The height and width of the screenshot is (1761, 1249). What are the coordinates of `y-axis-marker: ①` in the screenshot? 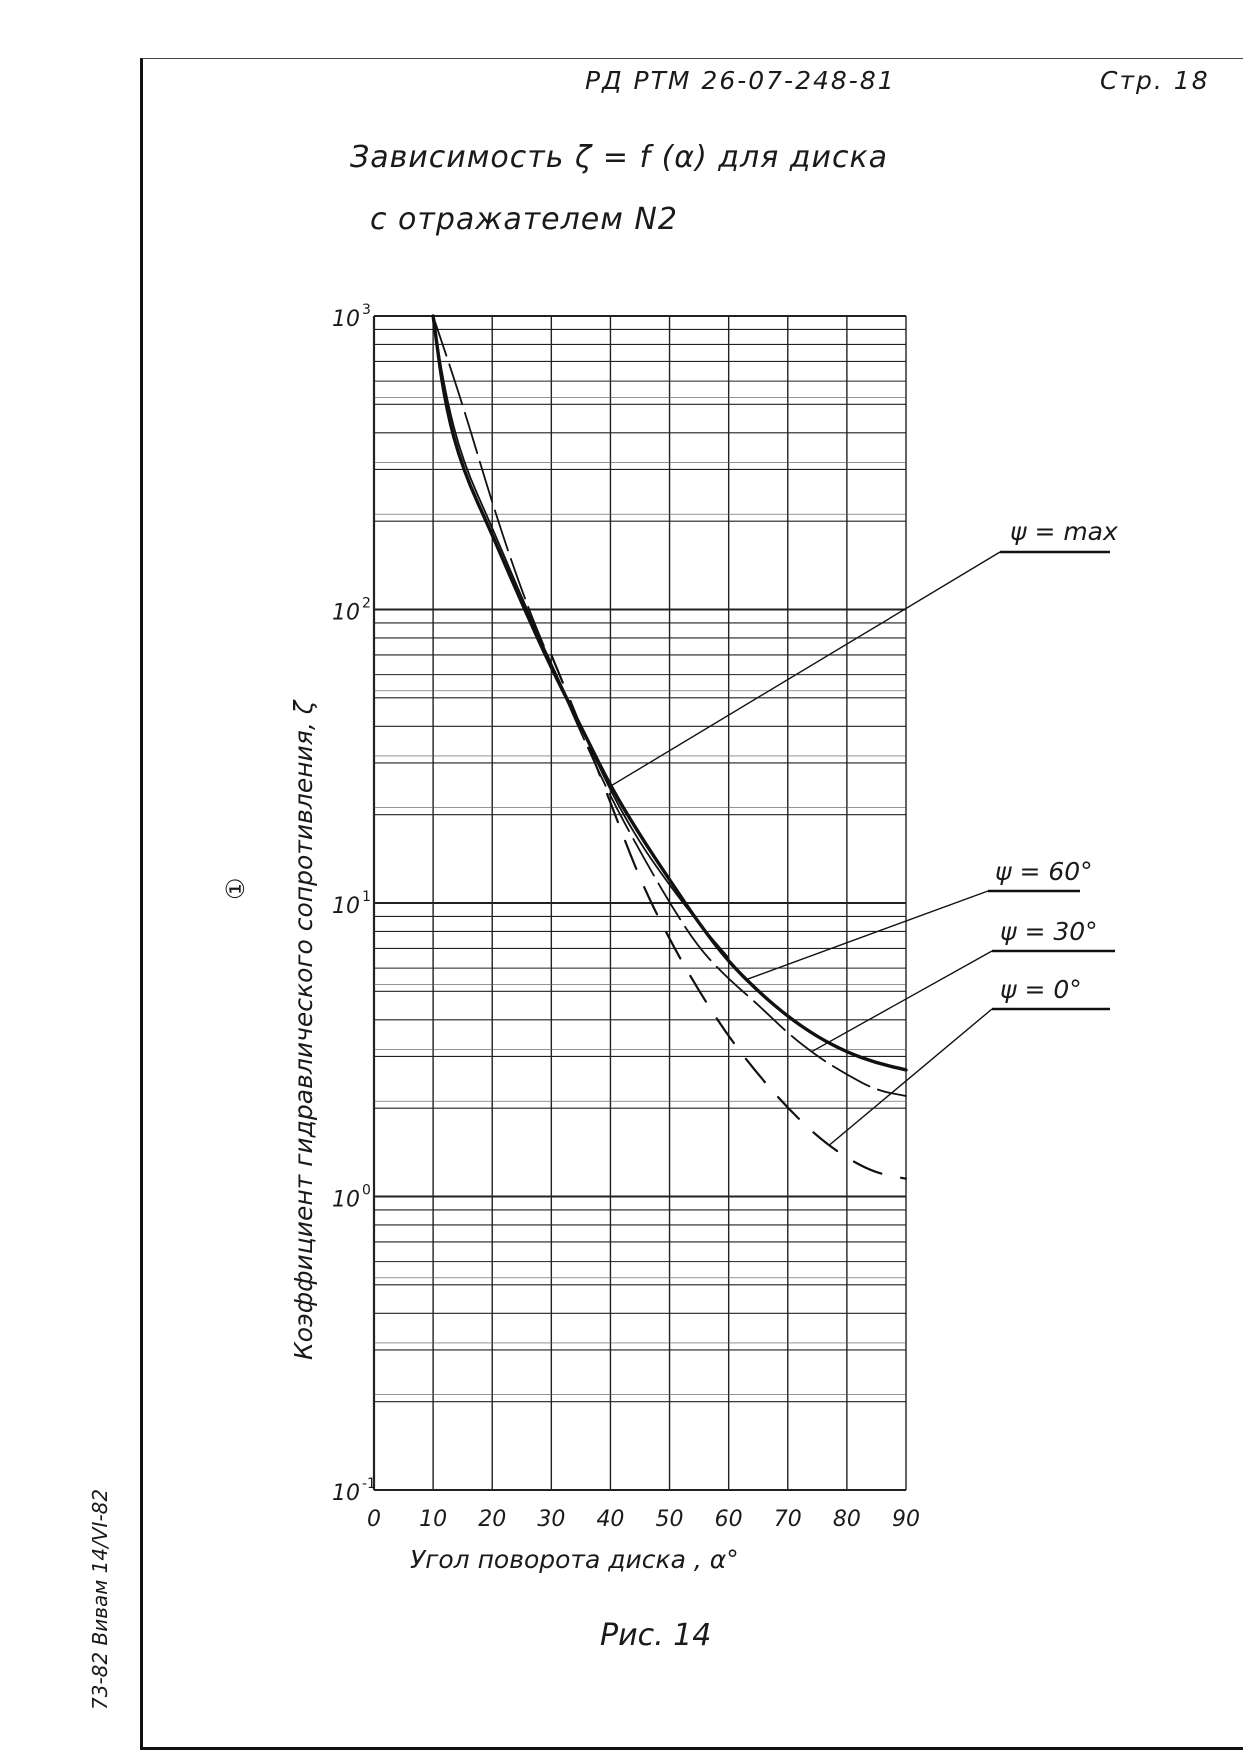 It's located at (235, 889).